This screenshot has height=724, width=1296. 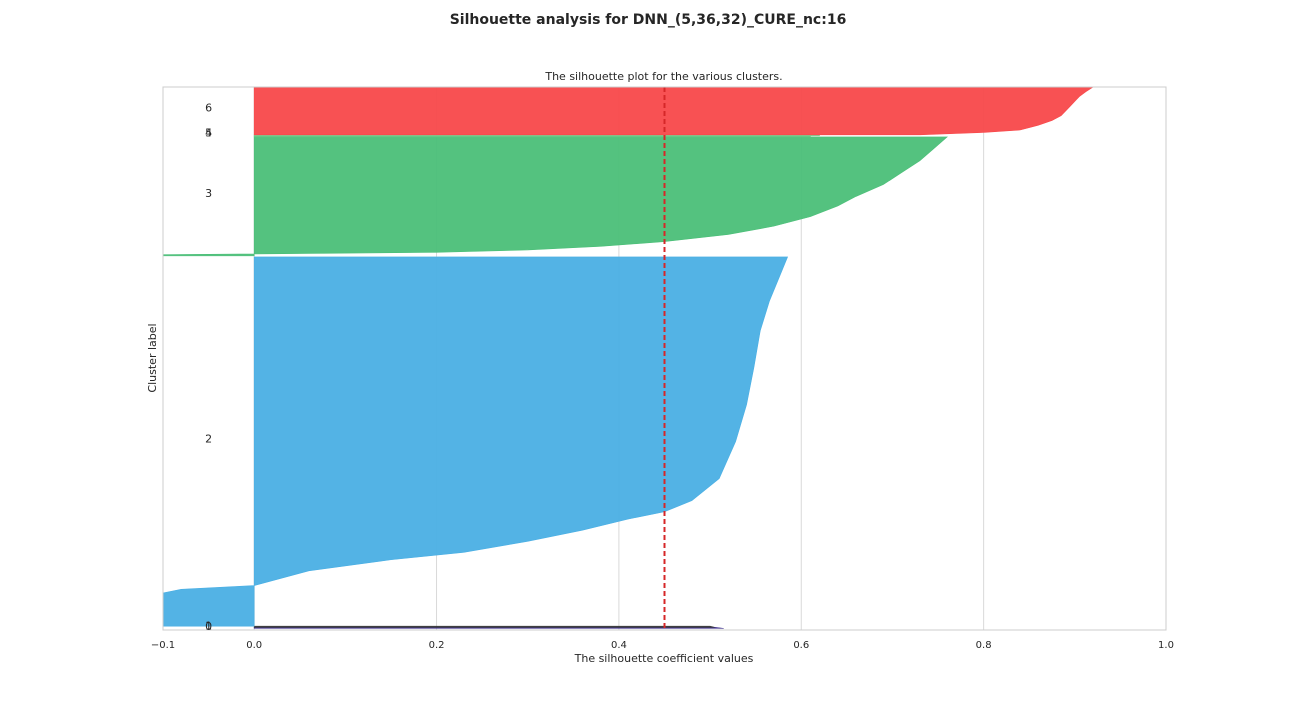 I want to click on cluster-6-silhouette, so click(x=674, y=111).